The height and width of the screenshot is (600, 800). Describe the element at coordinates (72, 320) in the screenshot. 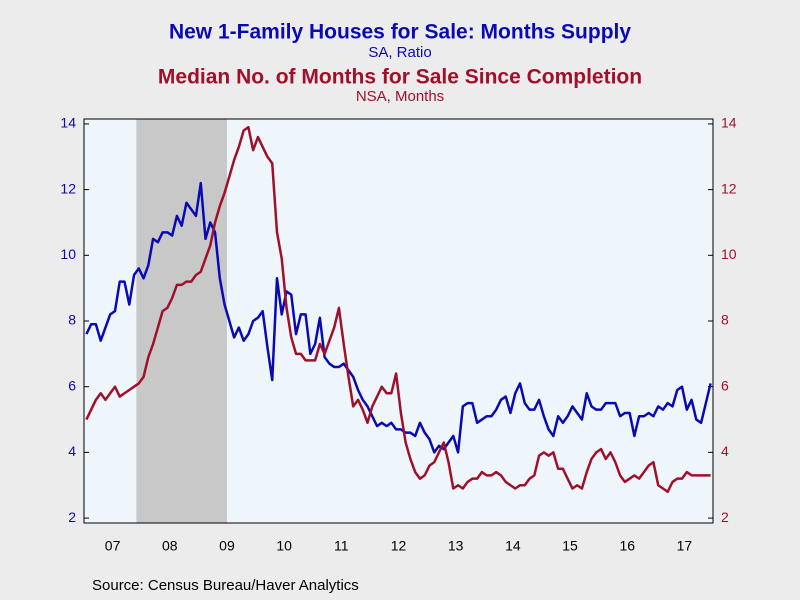

I see `y-tick-label: 8` at that location.